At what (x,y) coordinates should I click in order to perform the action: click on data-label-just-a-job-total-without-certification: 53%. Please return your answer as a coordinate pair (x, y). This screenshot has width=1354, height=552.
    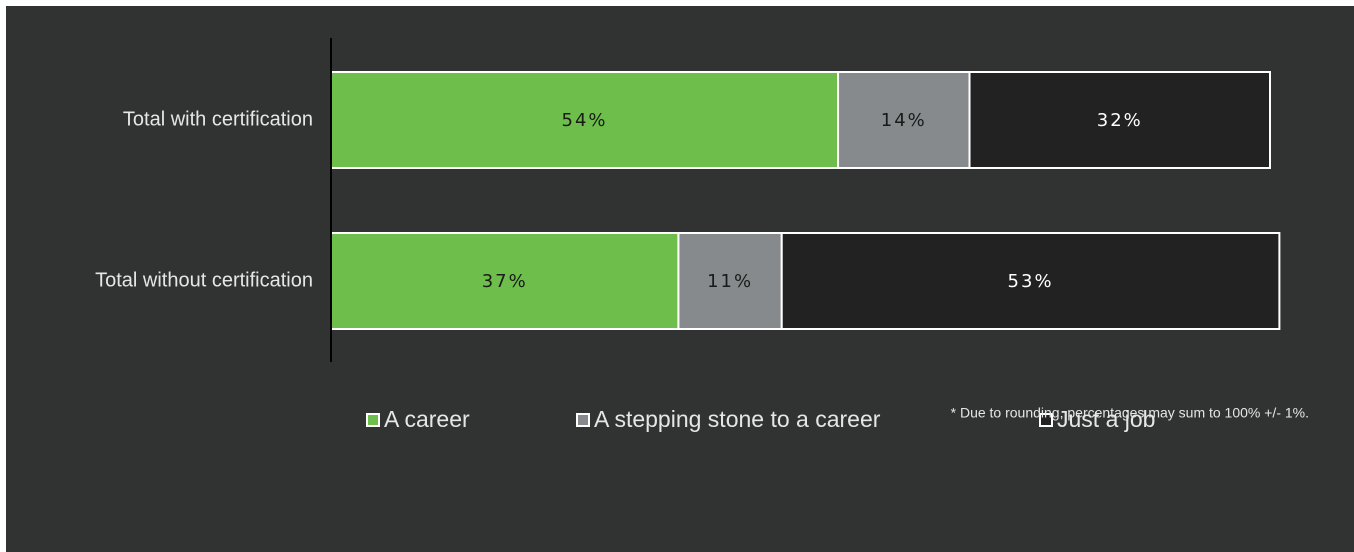
    Looking at the image, I should click on (1031, 281).